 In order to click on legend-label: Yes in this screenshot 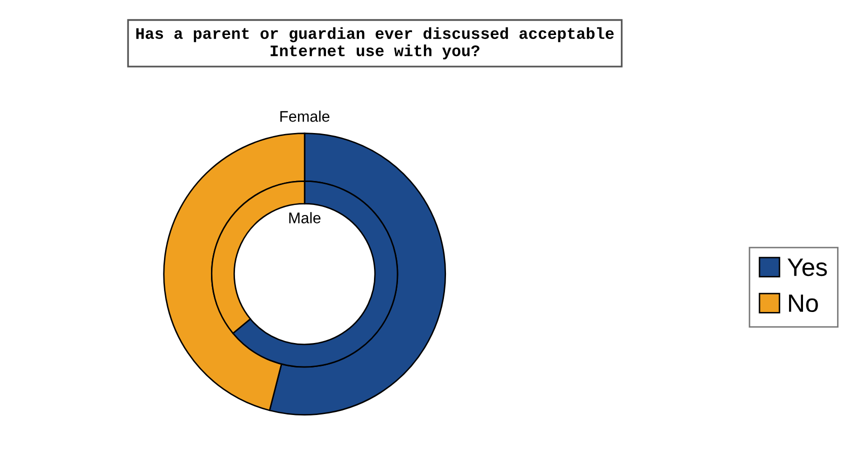, I will do `click(807, 267)`.